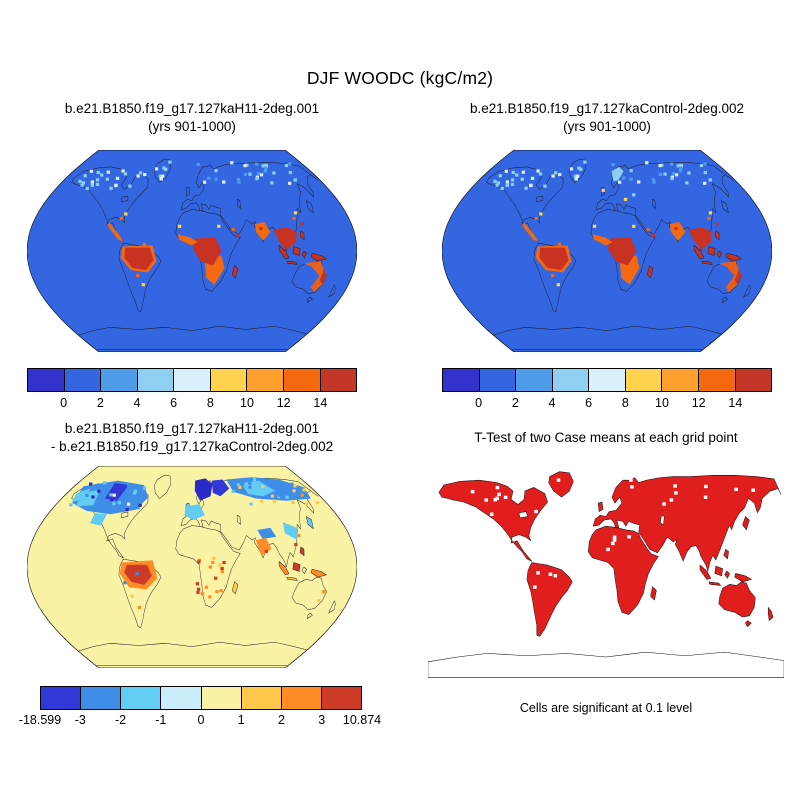  I want to click on map-frame, so click(192, 251).